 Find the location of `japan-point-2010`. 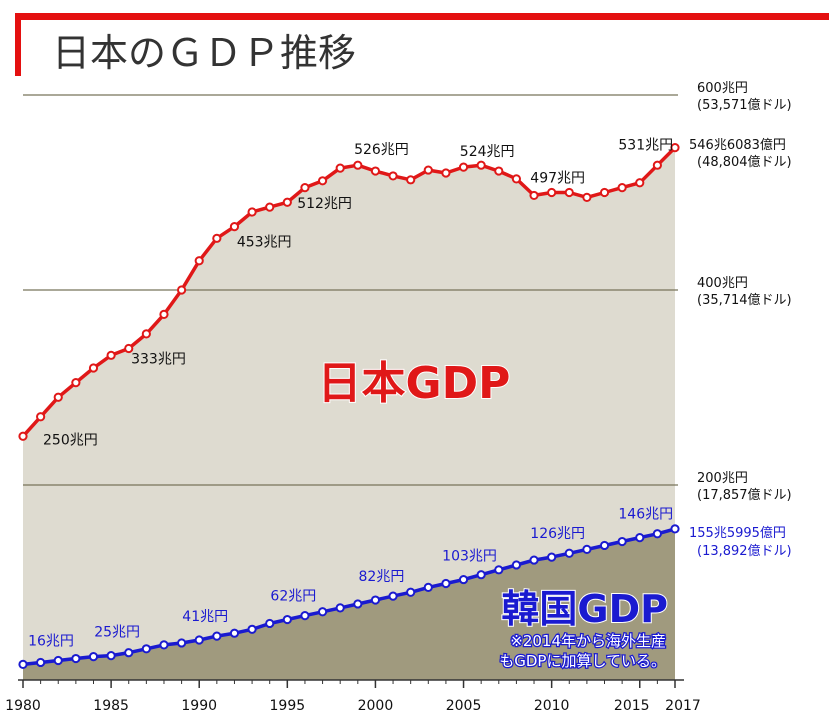

japan-point-2010 is located at coordinates (552, 192).